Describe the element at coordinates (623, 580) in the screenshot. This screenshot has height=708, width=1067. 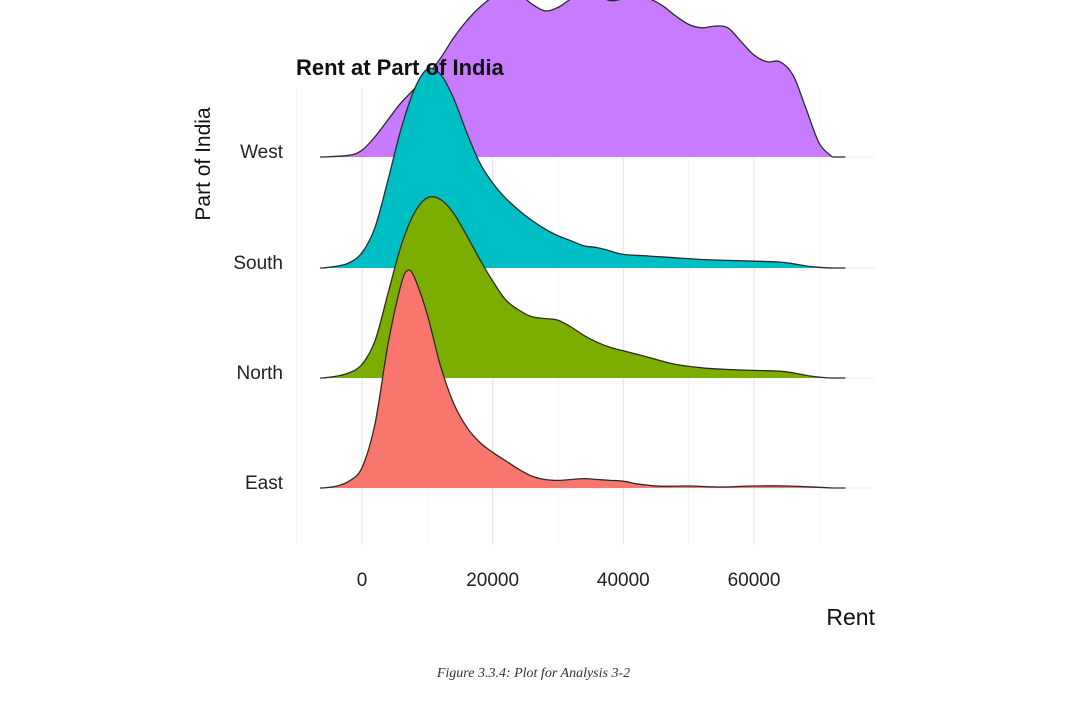
I see `x-tick-label: 40000` at that location.